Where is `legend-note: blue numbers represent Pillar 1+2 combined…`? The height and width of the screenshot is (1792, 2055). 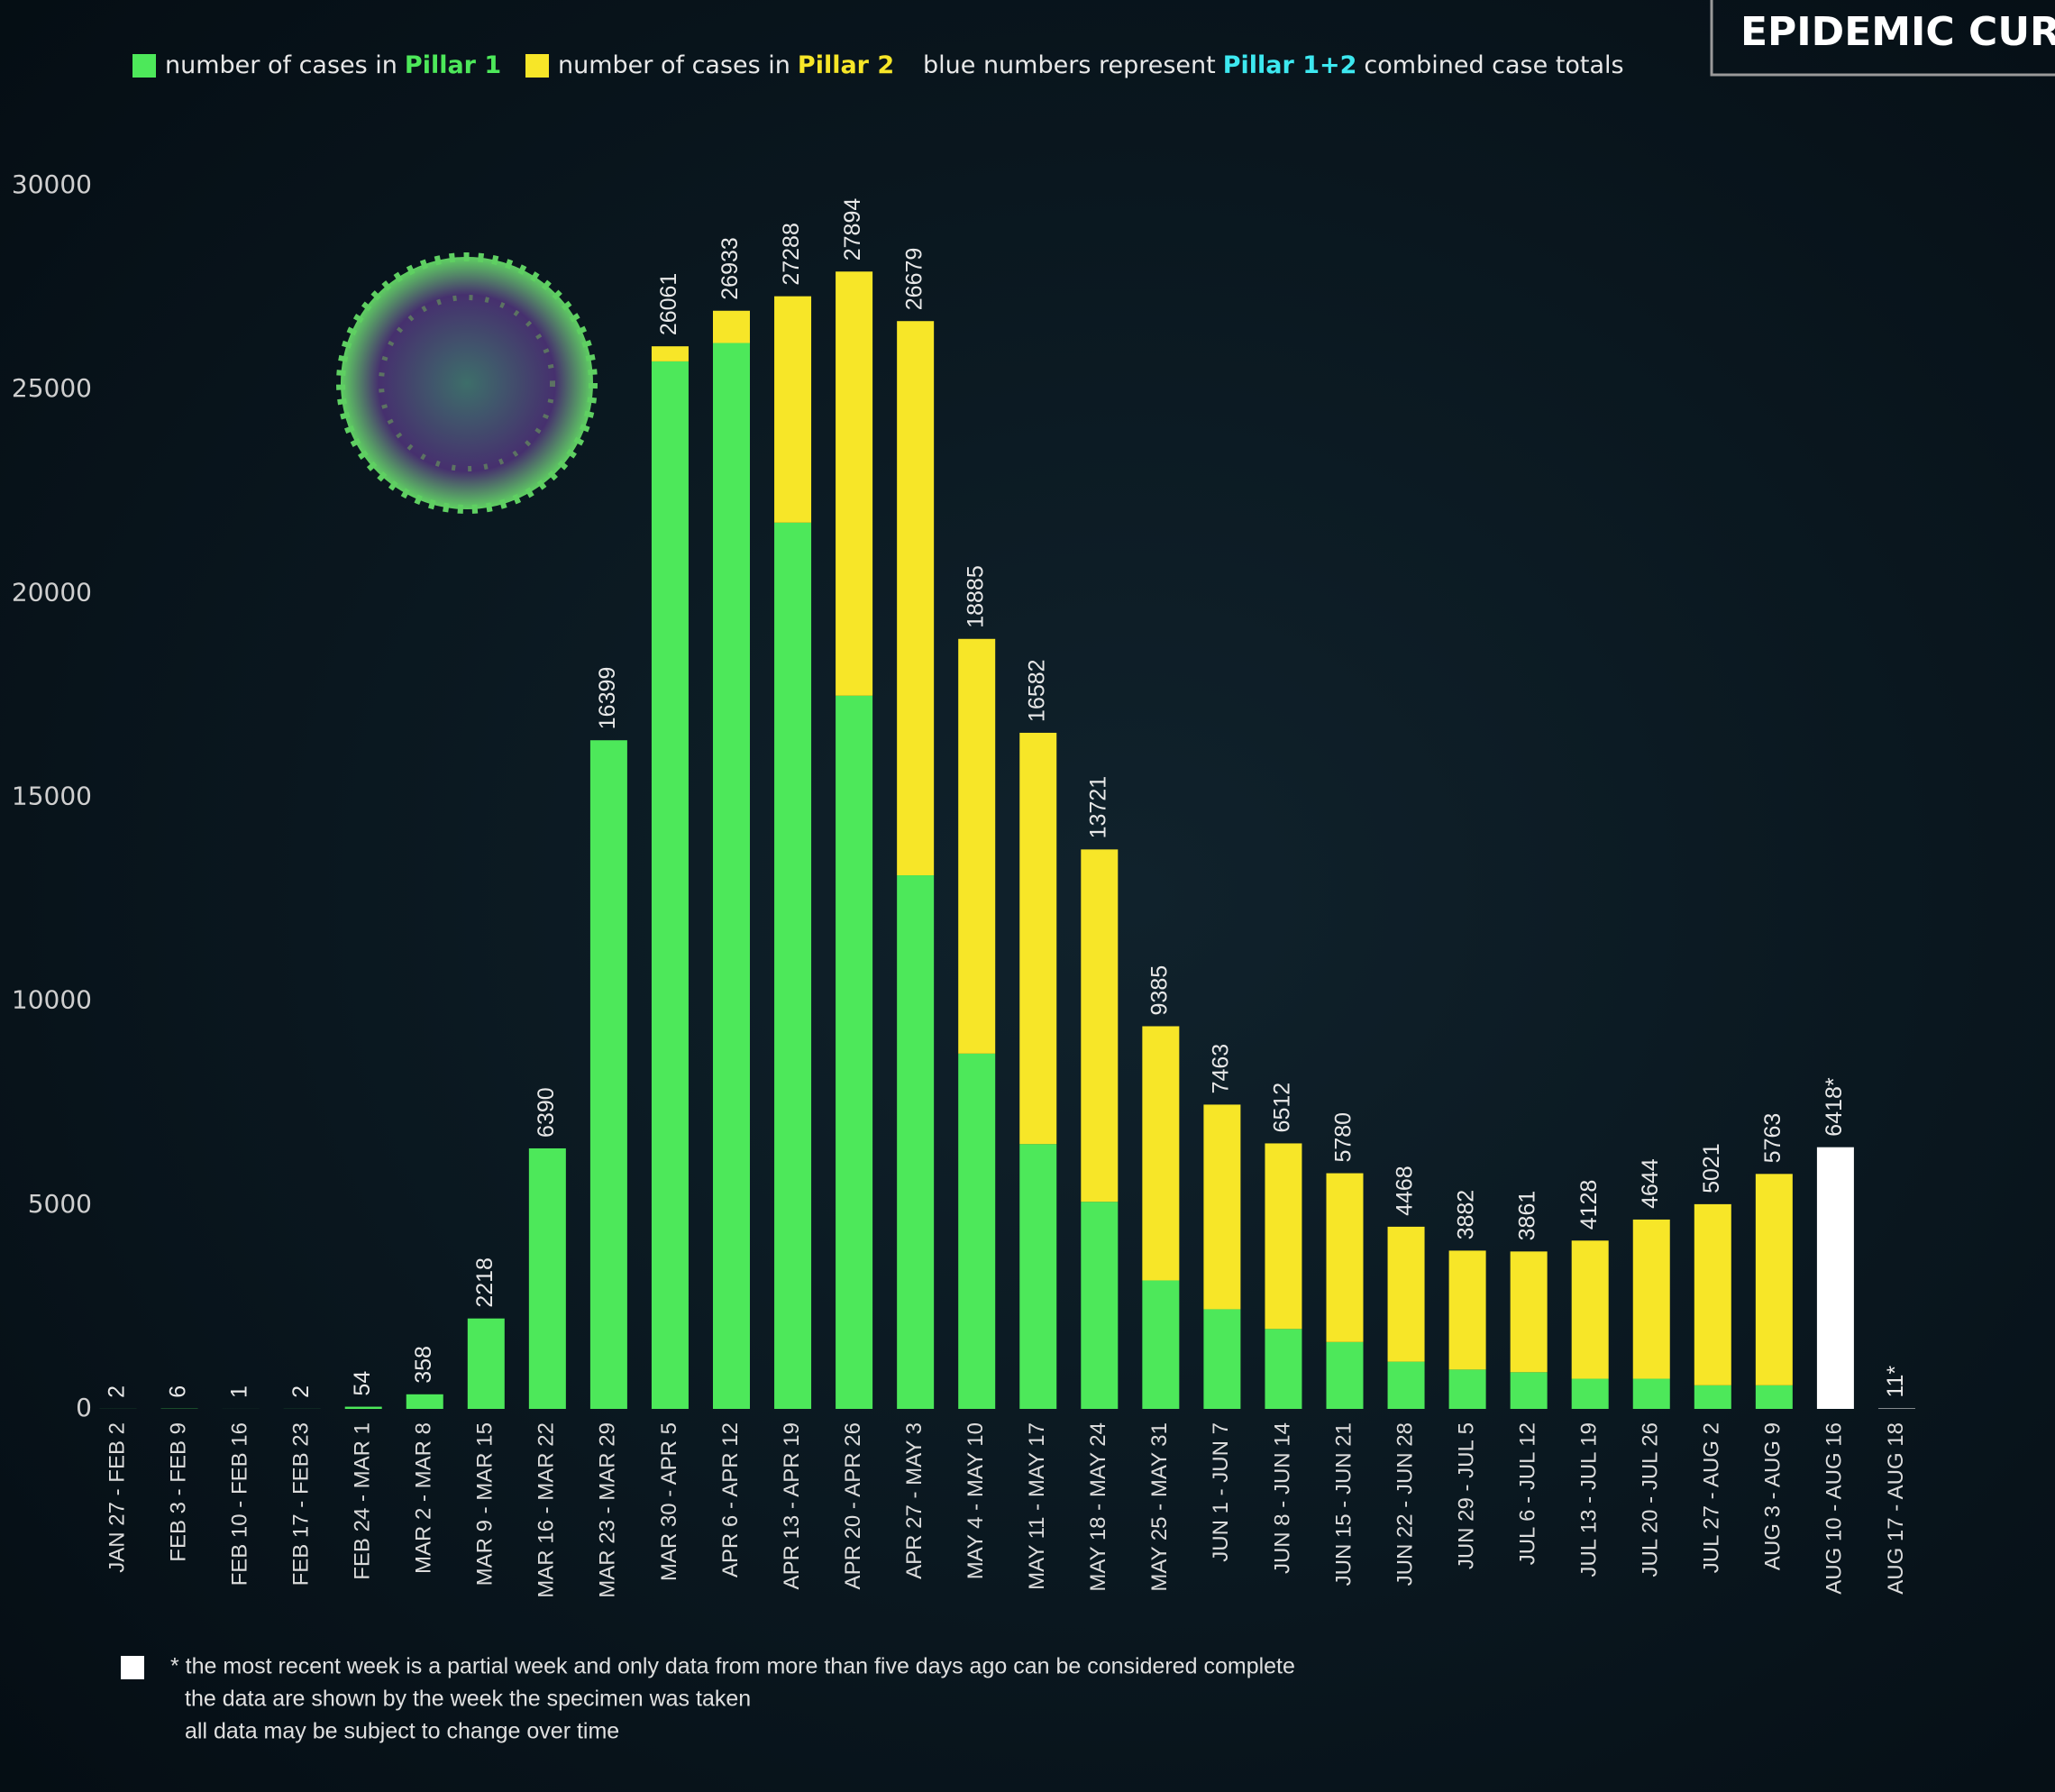 legend-note: blue numbers represent Pillar 1+2 combined… is located at coordinates (1273, 65).